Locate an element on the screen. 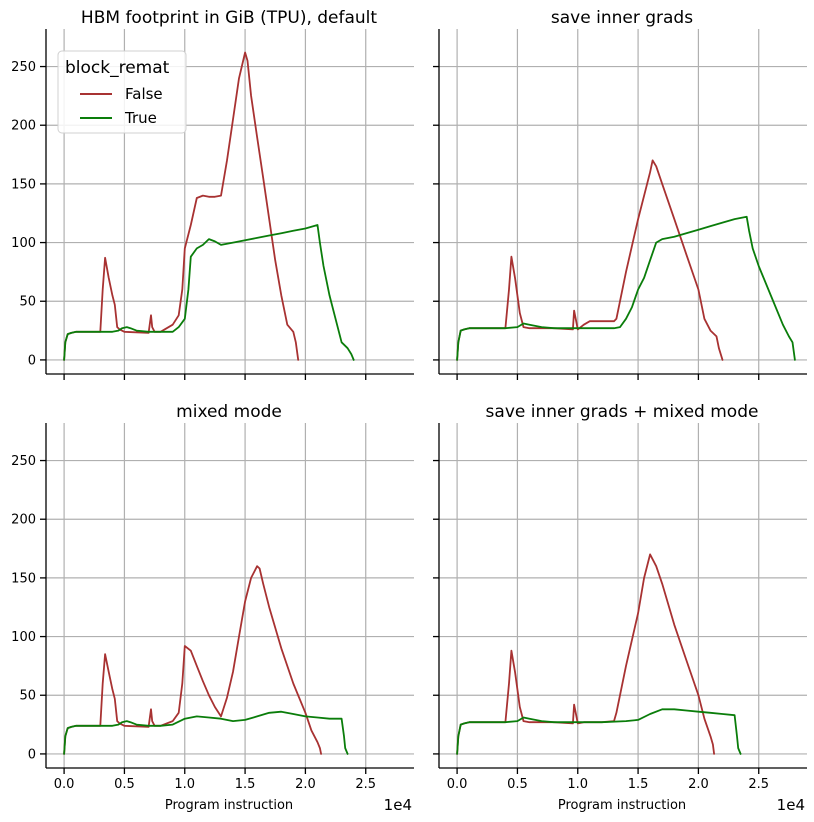 The width and height of the screenshot is (814, 822). x-axis-label-right: Program instruction is located at coordinates (622, 805).